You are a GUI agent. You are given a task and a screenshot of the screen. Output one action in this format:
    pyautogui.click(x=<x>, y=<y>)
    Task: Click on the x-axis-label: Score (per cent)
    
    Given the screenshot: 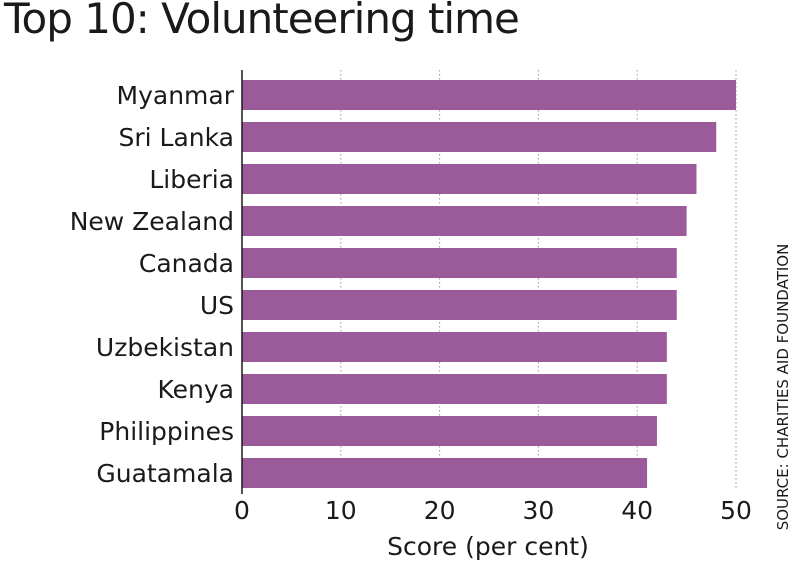 What is the action you would take?
    pyautogui.click(x=488, y=546)
    